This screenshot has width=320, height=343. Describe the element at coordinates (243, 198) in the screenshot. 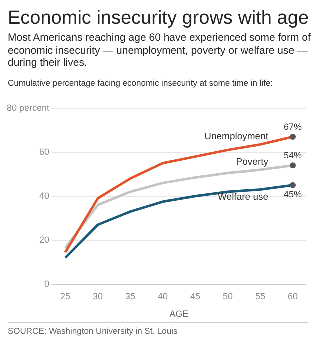

I see `series-label: Welfare use` at that location.